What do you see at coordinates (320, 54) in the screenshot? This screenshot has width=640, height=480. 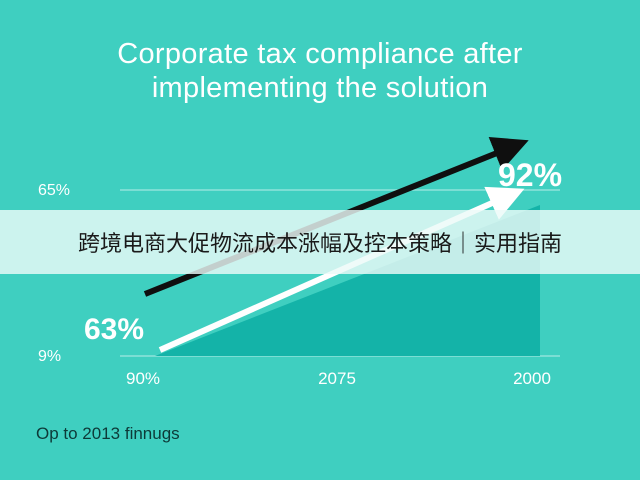 I see `chart-title-line-1: Corporate tax compliance after` at bounding box center [320, 54].